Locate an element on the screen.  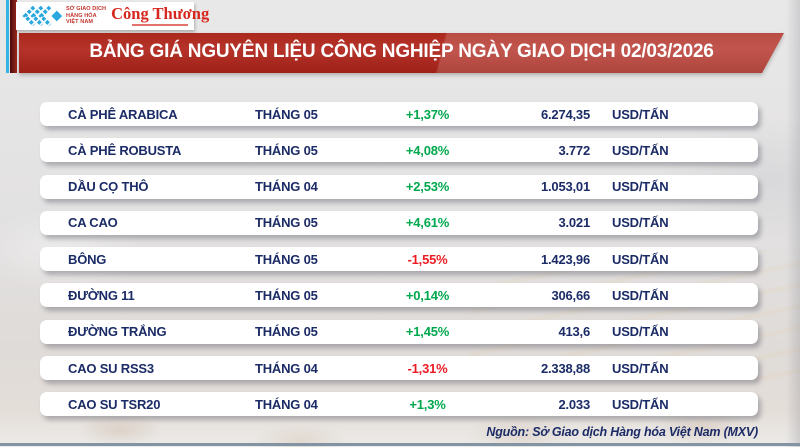
commodity-name: CA CAO is located at coordinates (93, 223).